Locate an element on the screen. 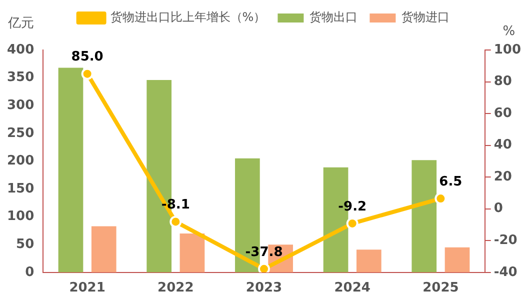  legend-label: 货物进出口比上年增长（%） is located at coordinates (188, 17).